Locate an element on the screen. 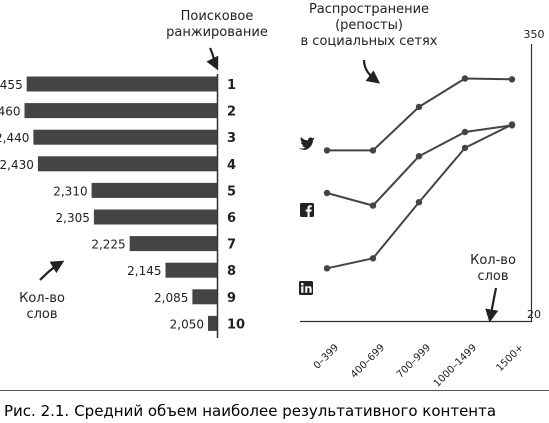 The width and height of the screenshot is (549, 423). bar-value-label: 2,440 is located at coordinates (14, 138).